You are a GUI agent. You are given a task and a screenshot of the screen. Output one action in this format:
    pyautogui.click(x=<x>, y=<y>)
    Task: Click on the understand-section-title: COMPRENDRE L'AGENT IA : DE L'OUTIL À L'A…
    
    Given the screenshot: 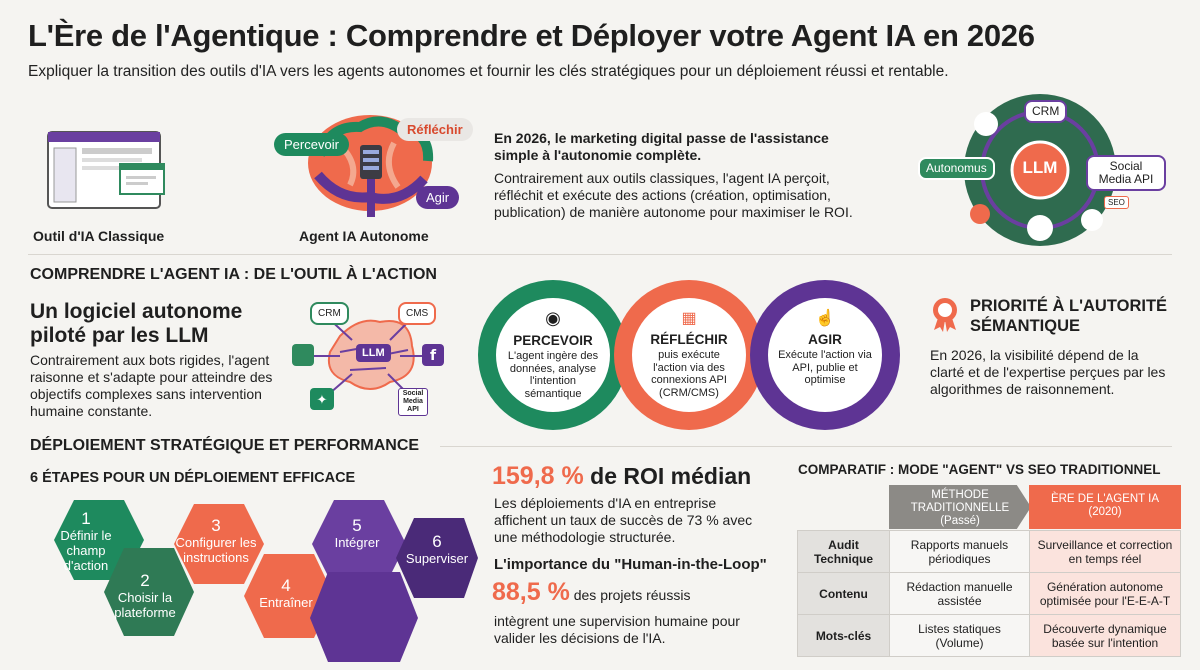 What is the action you would take?
    pyautogui.click(x=233, y=274)
    